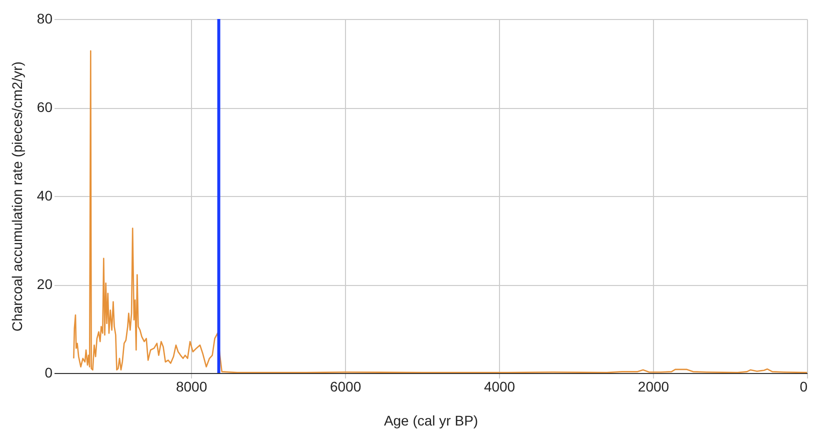 The width and height of the screenshot is (814, 439). I want to click on y-tick-label: 20, so click(44, 284).